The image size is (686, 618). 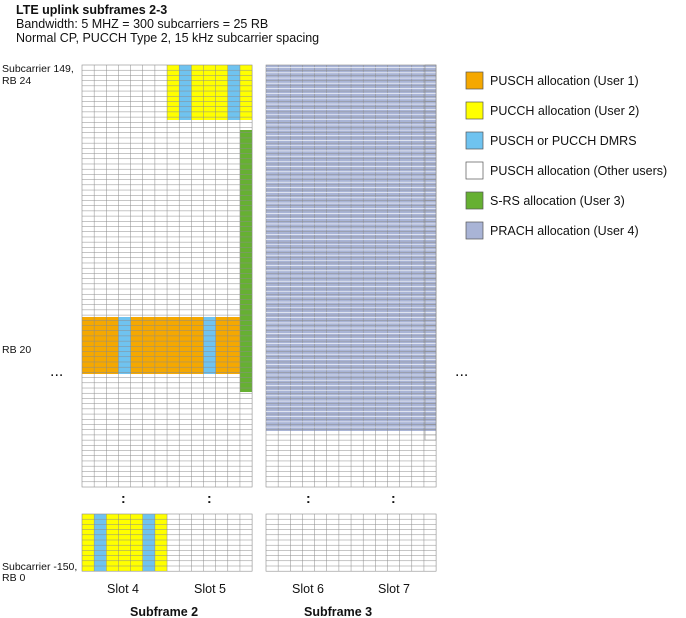 I want to click on subframe3-bottom-grid, so click(x=351, y=542).